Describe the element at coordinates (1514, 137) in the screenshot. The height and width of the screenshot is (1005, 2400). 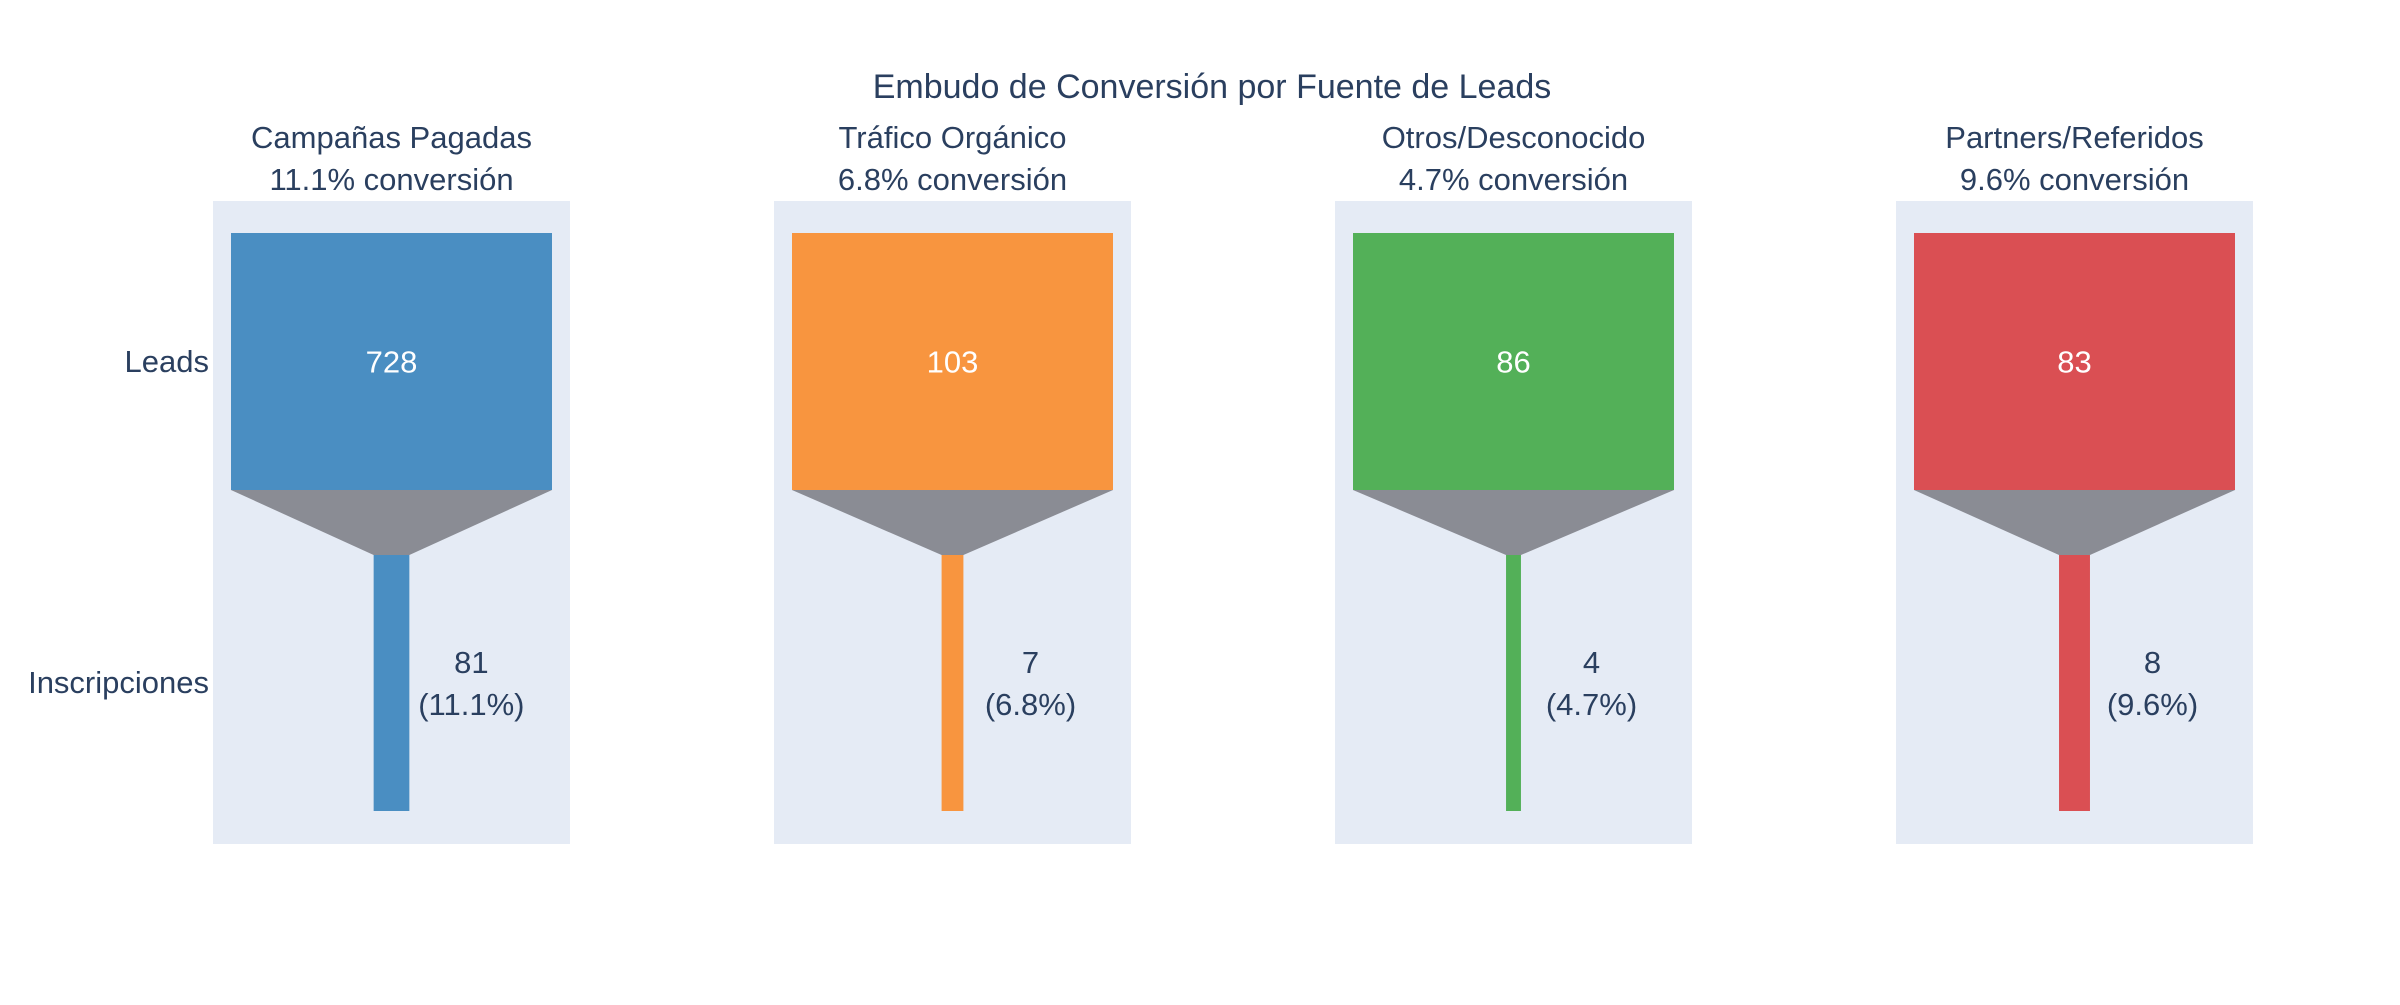
I see `panel-title: Otros/Desconocido` at that location.